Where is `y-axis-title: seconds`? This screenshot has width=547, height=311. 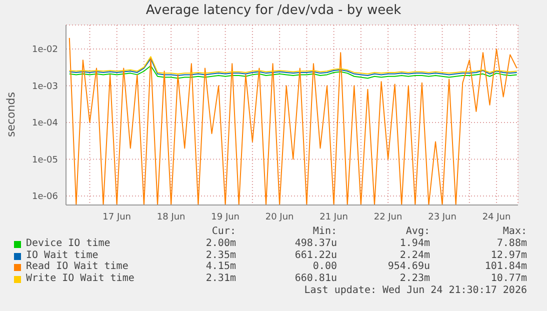 y-axis-title: seconds is located at coordinates (11, 115).